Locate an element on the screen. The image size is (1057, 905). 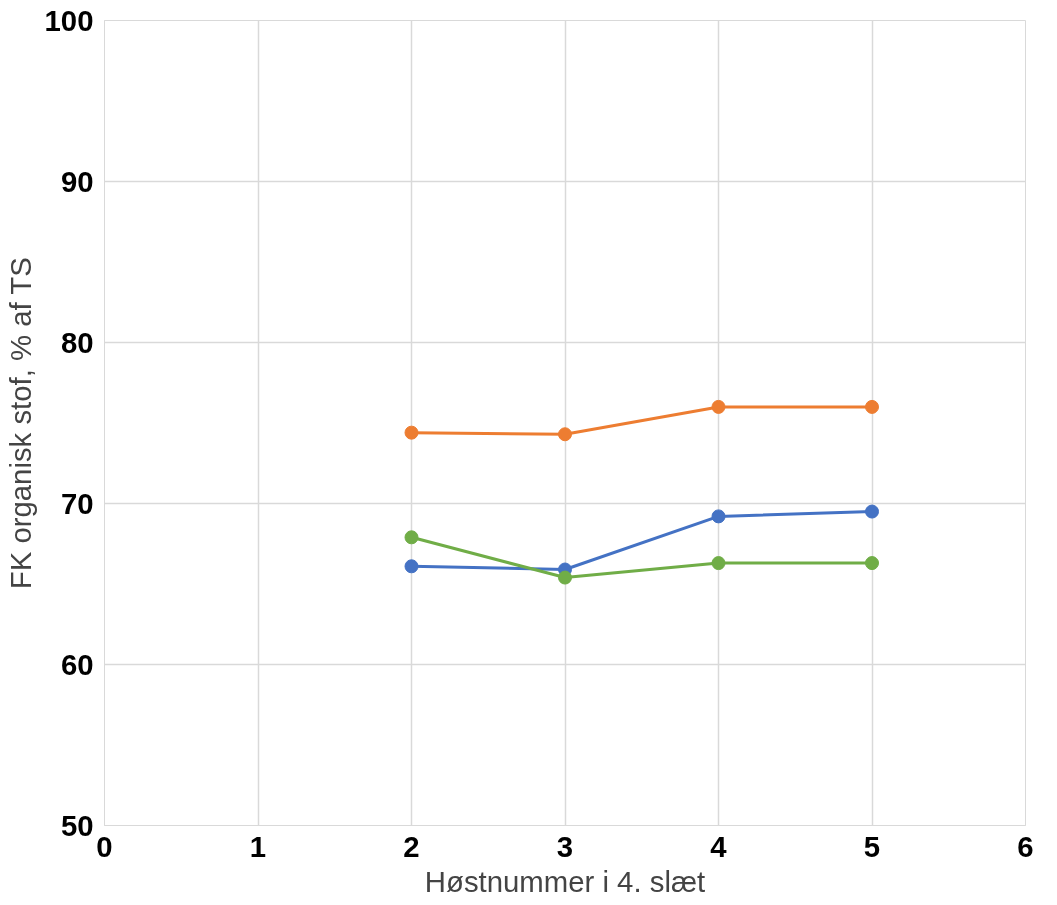
x-tick-label: 5 is located at coordinates (872, 846).